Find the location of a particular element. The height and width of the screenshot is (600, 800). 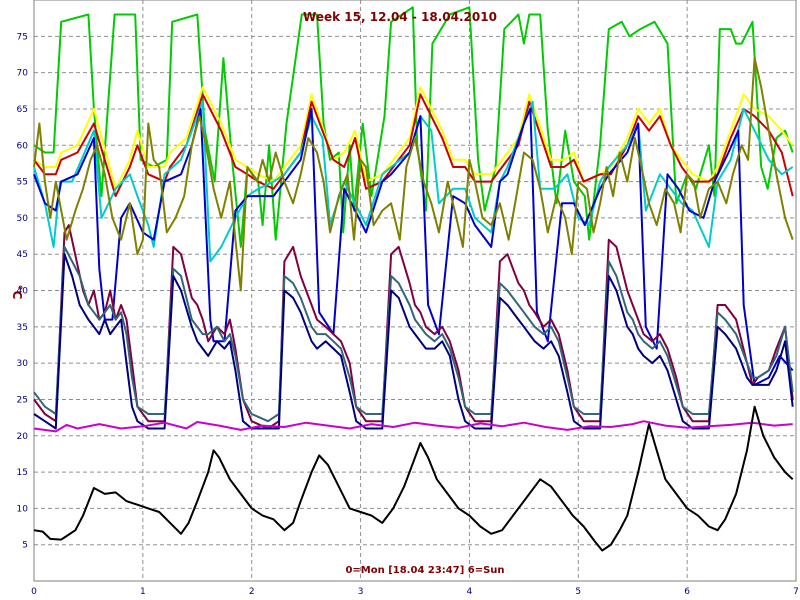

y-tick-label: 30 is located at coordinates (23, 364).